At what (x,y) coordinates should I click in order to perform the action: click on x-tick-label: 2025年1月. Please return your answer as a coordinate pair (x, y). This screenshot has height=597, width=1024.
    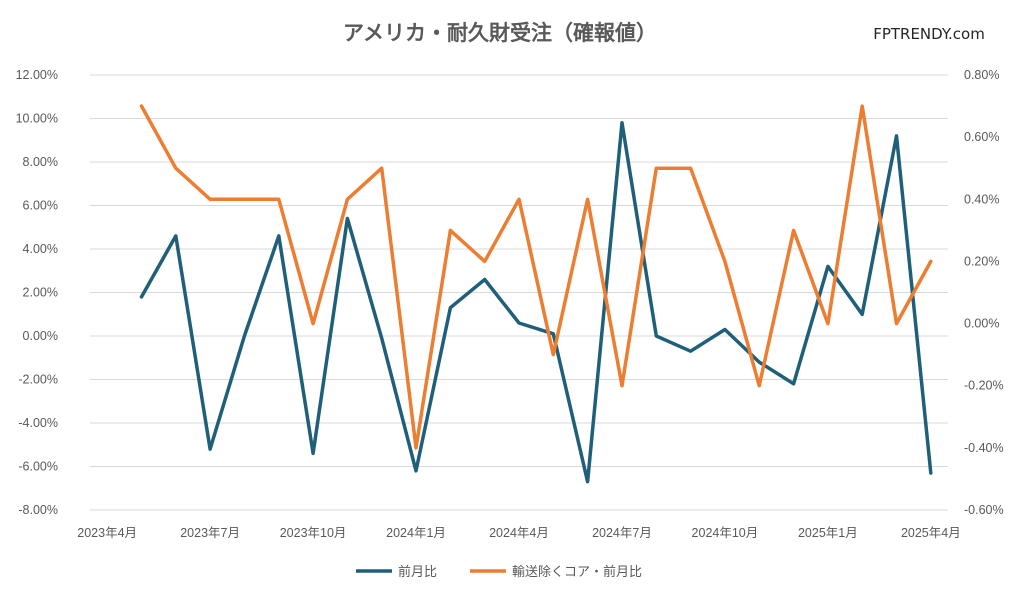
    Looking at the image, I should click on (828, 533).